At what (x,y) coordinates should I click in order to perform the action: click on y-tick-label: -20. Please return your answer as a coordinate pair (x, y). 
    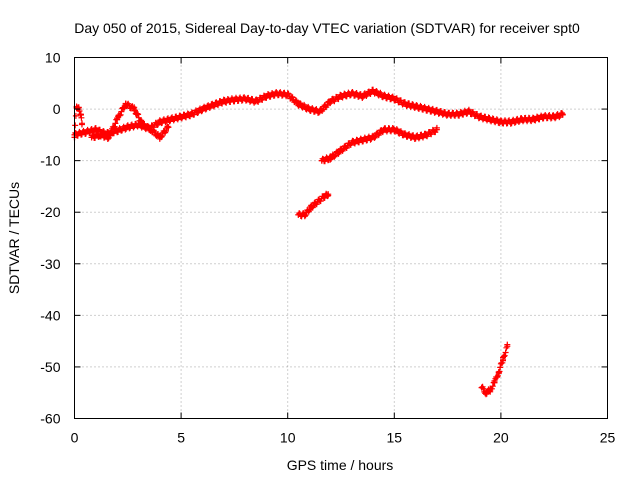
    Looking at the image, I should click on (50, 212).